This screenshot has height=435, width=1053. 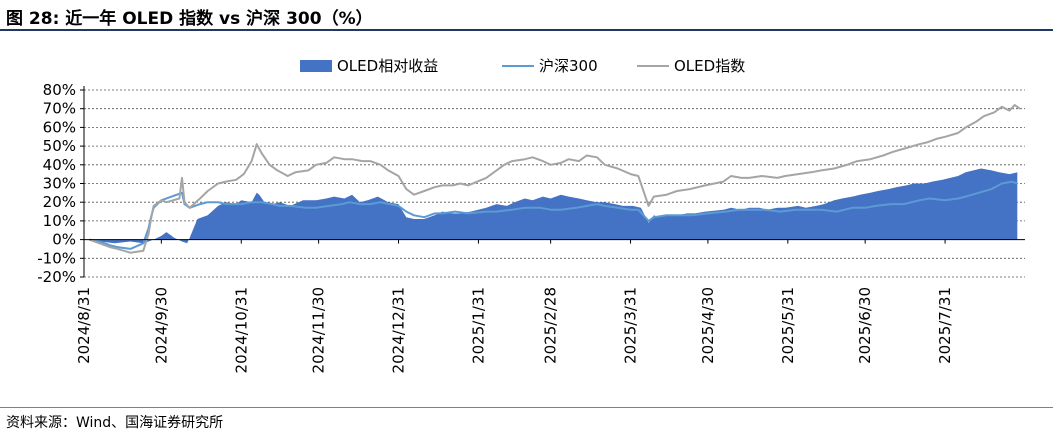 What do you see at coordinates (551, 325) in the screenshot?
I see `x-tick-label: 2025/2/28` at bounding box center [551, 325].